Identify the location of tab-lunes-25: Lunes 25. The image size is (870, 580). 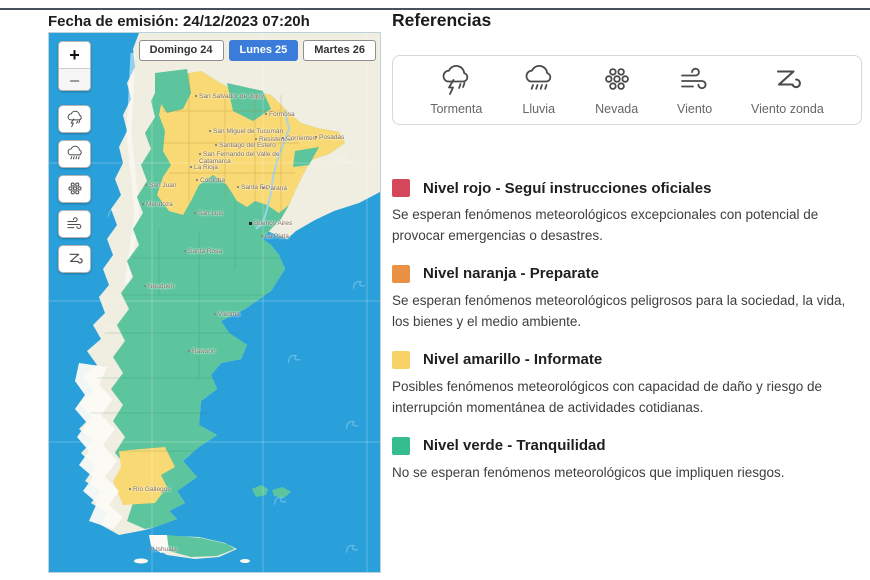
(263, 50).